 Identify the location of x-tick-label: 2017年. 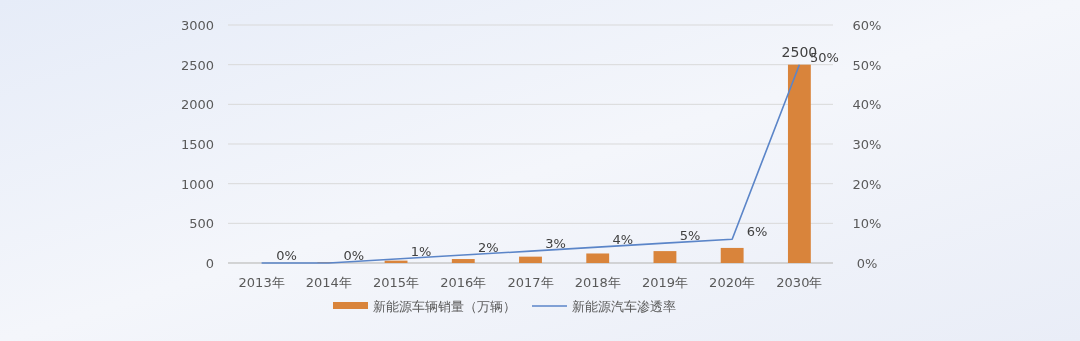
(530, 282).